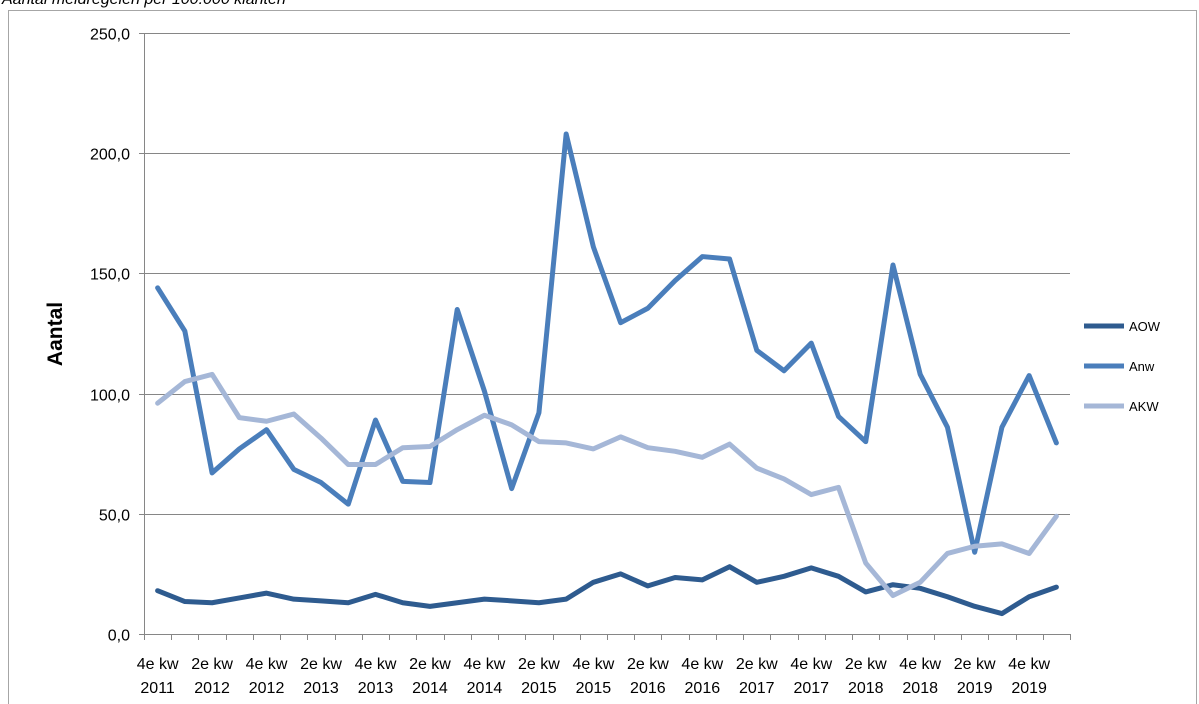 The width and height of the screenshot is (1199, 704). Describe the element at coordinates (144, 4) in the screenshot. I see `chart-title: Aantal meldregelen per 100.000 klanten` at that location.